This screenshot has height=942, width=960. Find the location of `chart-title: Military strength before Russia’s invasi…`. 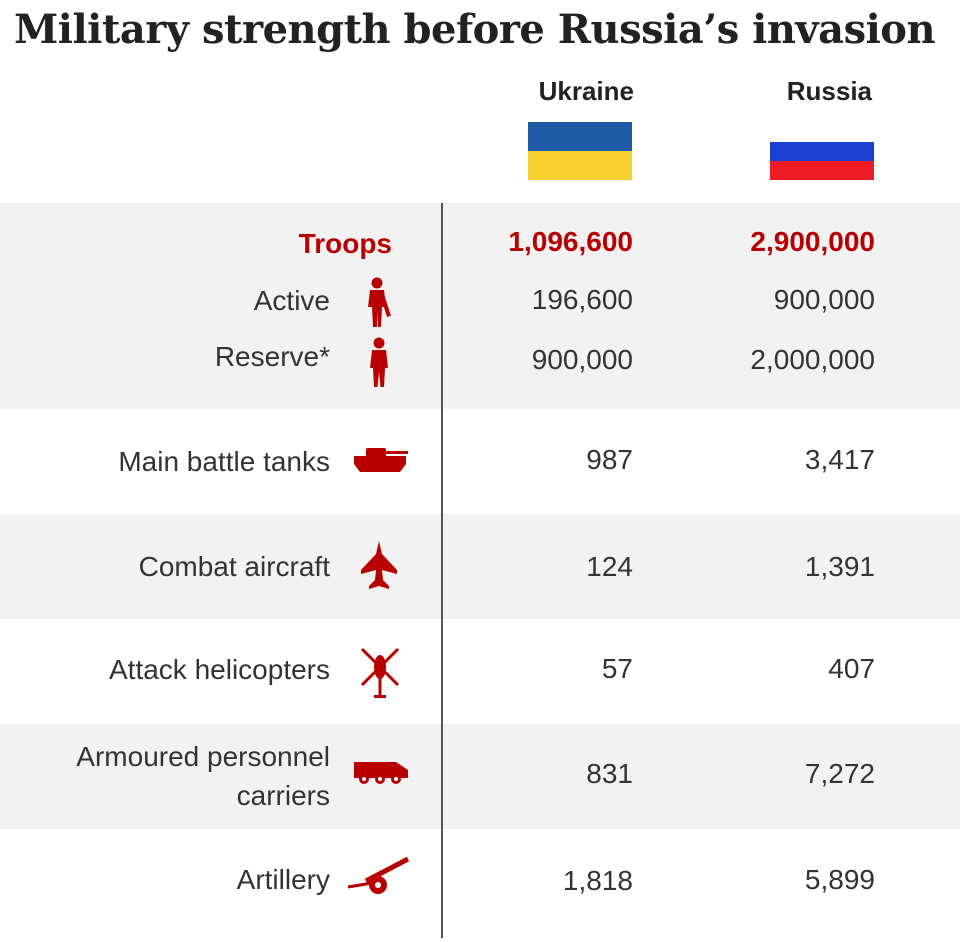

chart-title: Military strength before Russia’s invasi… is located at coordinates (475, 29).